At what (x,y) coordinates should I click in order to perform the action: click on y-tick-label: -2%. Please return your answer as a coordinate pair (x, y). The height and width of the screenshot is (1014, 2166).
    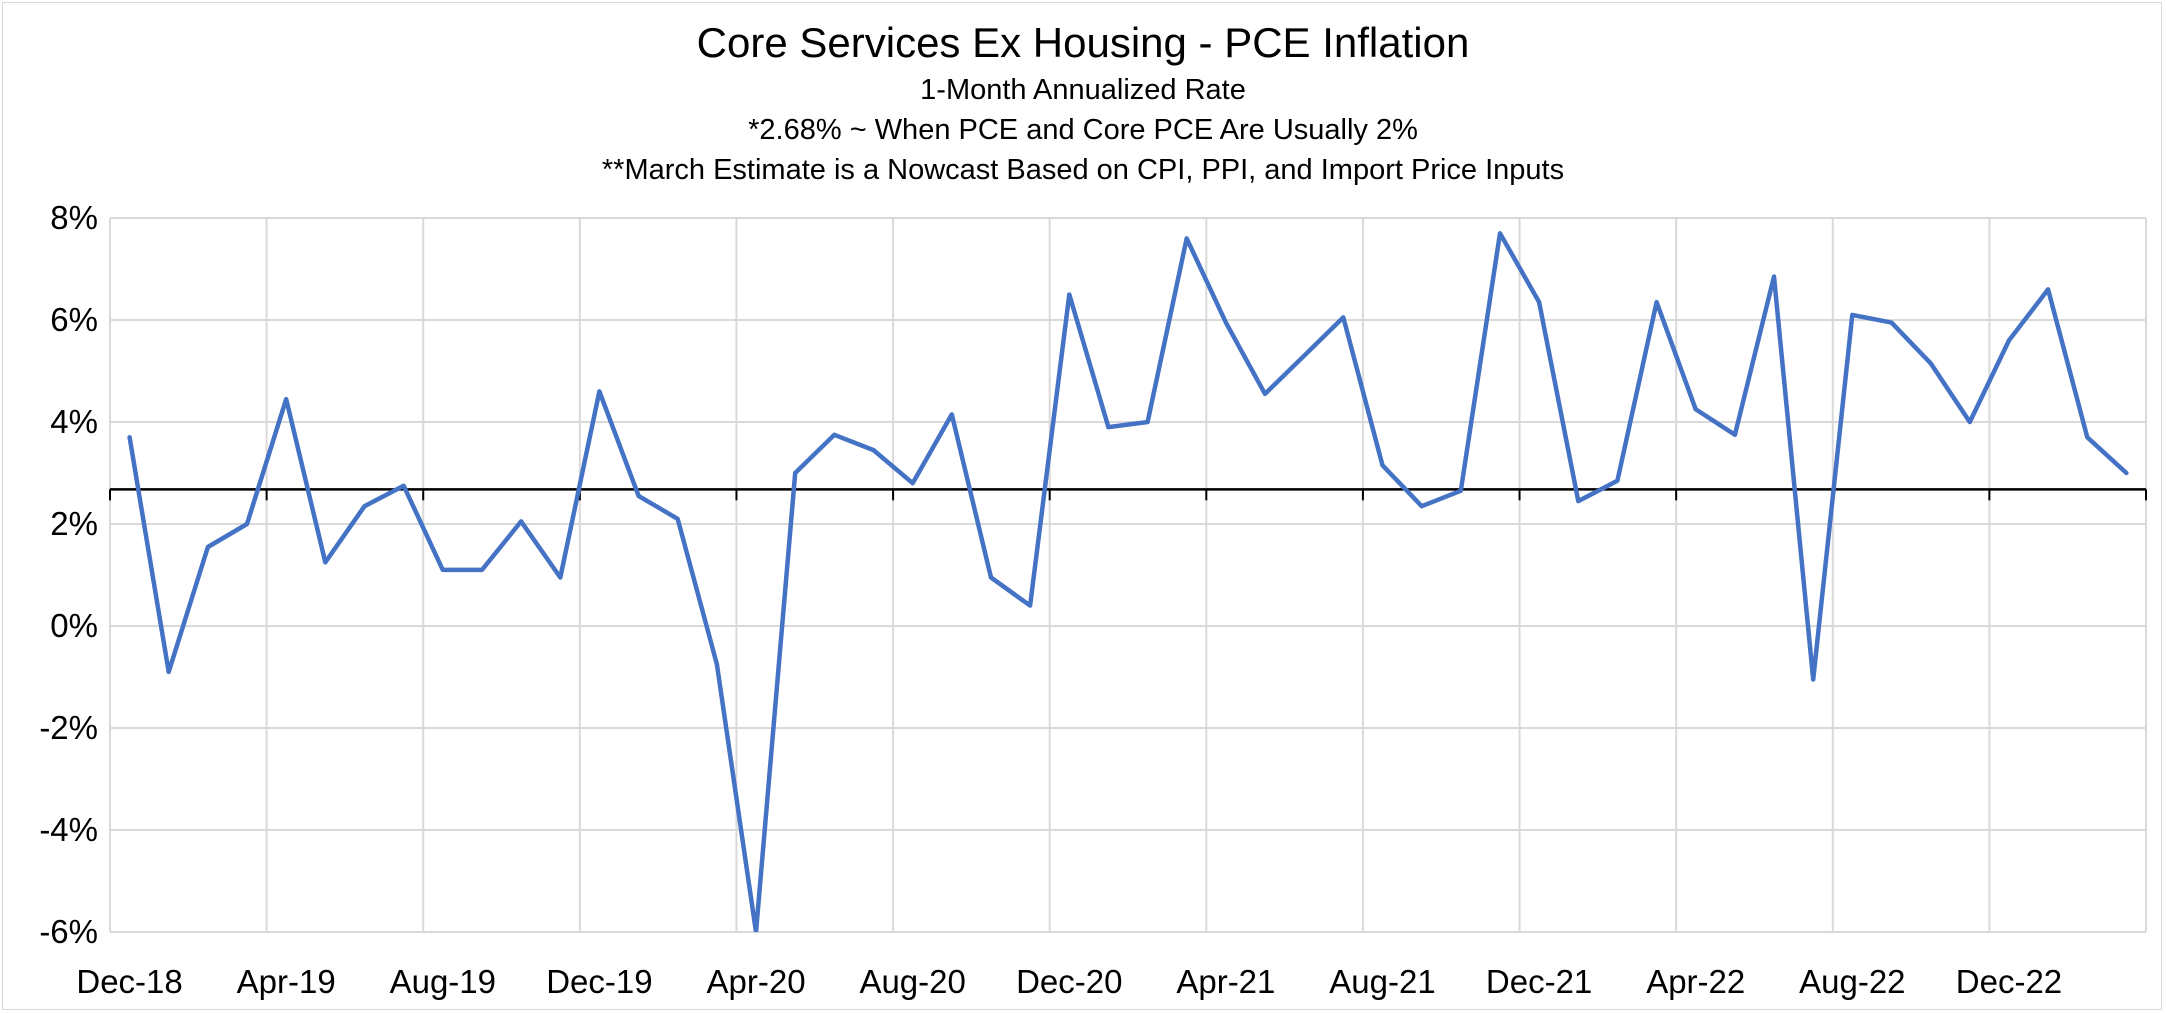
    Looking at the image, I should click on (68, 727).